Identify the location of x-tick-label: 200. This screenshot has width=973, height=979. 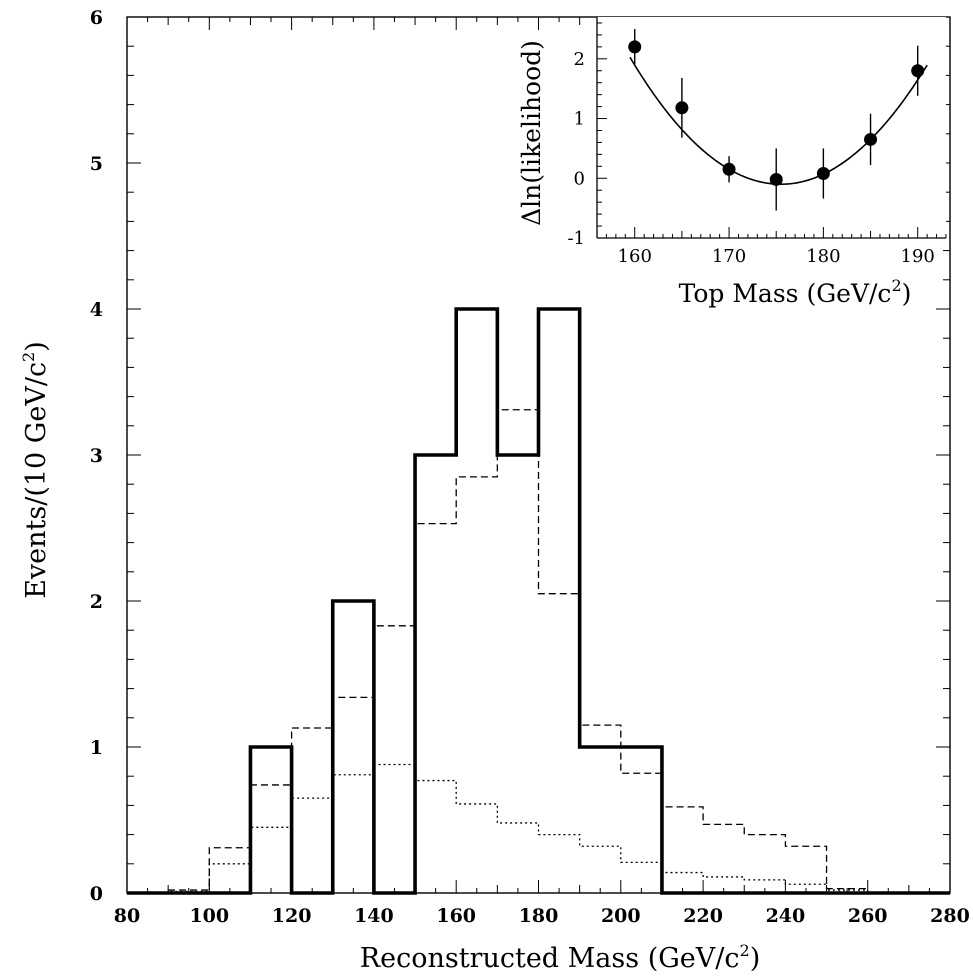
(621, 916).